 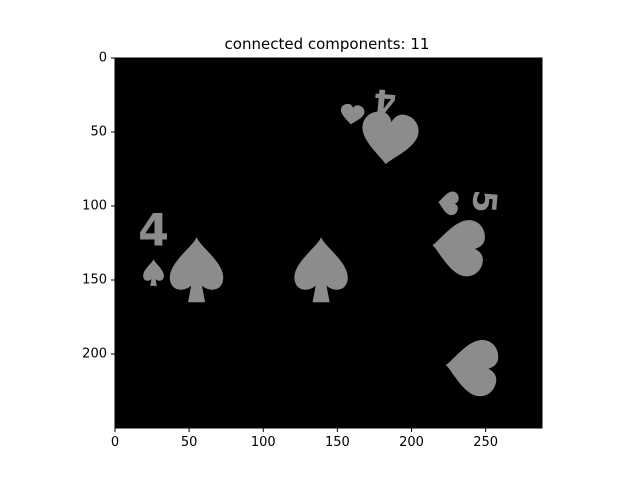 I want to click on x-tick-label: 100, so click(x=263, y=442).